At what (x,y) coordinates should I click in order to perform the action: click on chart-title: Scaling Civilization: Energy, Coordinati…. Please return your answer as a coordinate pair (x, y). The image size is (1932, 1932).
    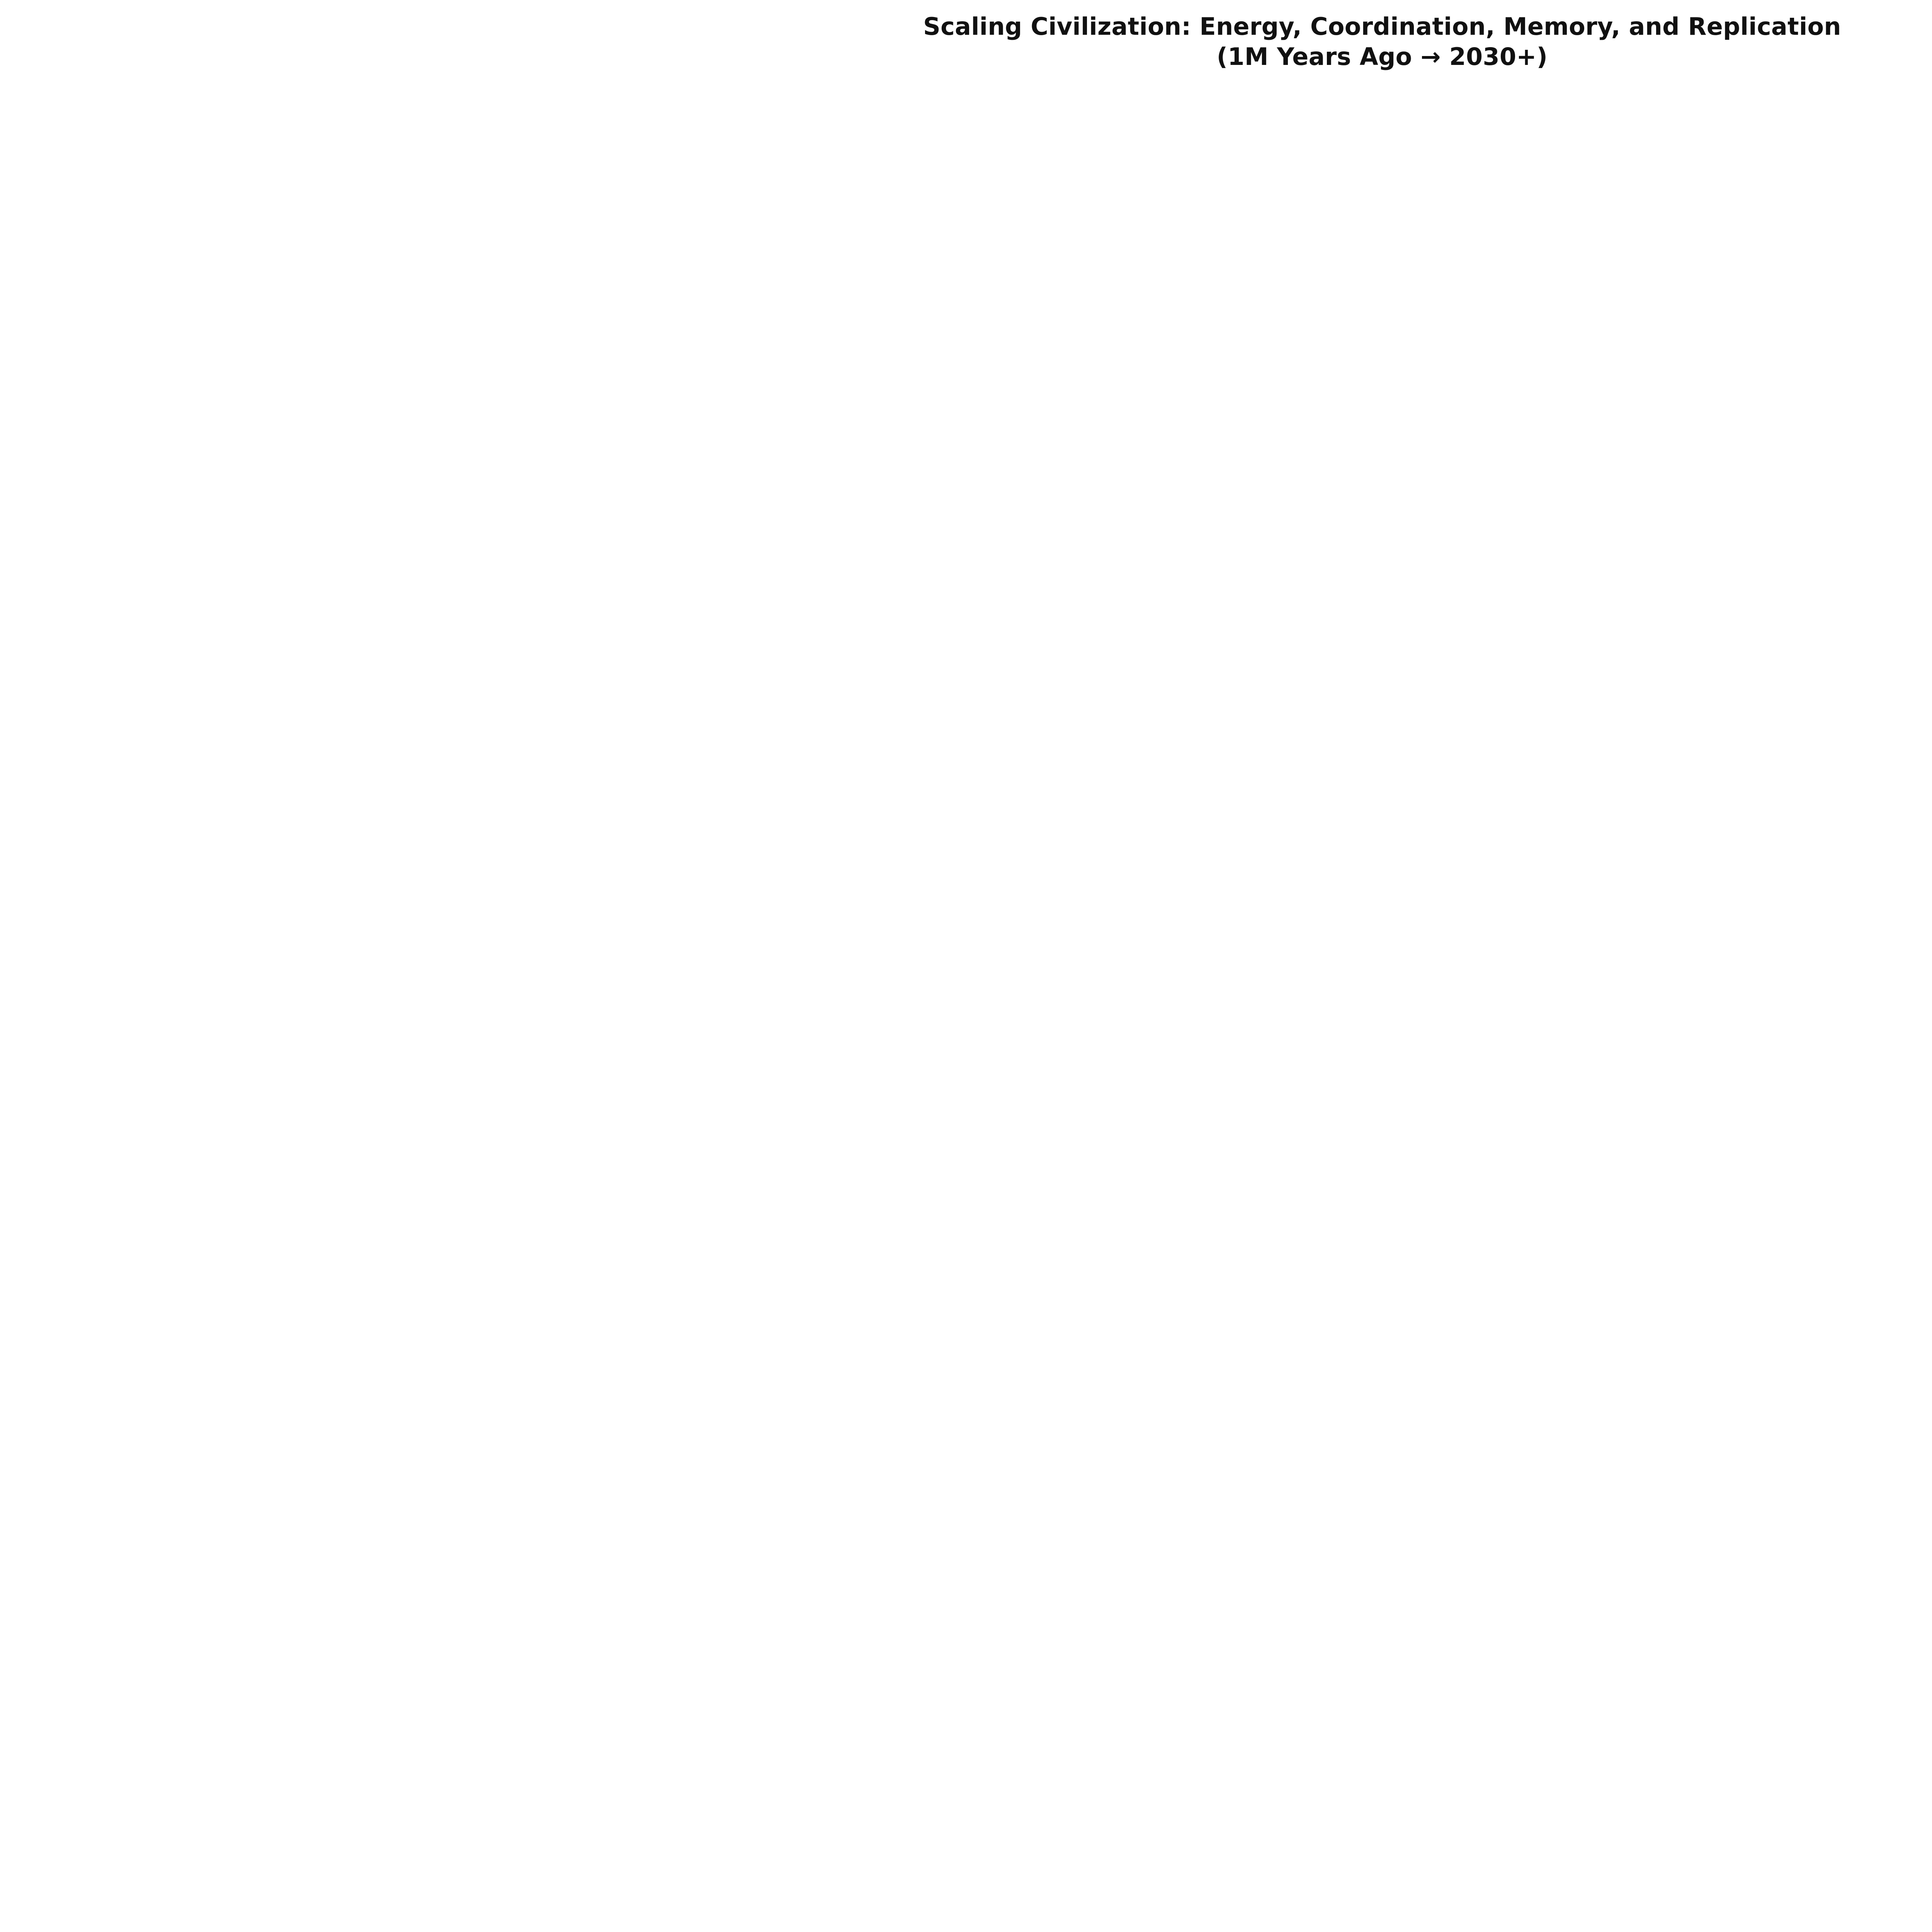
    Looking at the image, I should click on (966, 41).